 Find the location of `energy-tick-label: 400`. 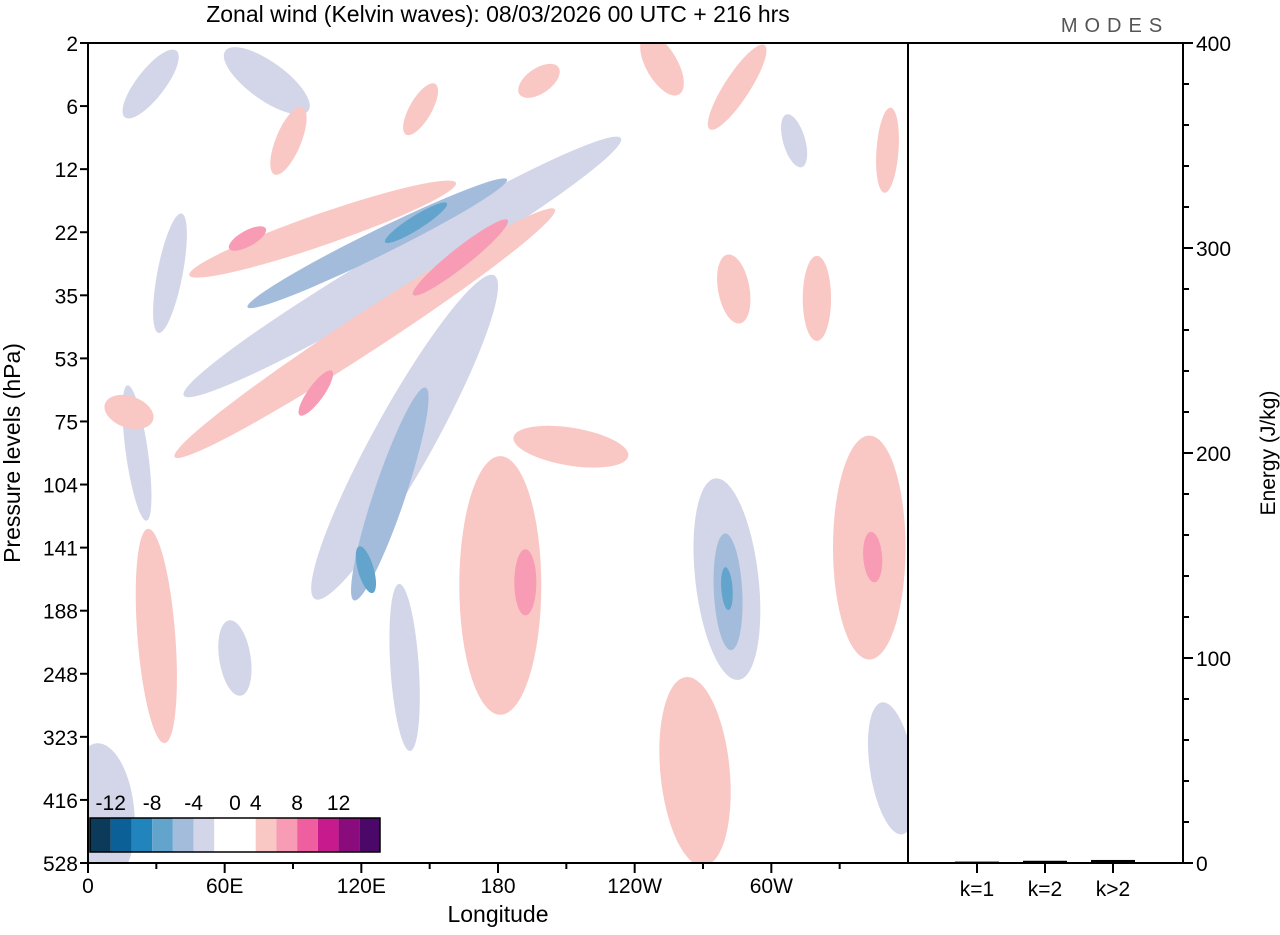

energy-tick-label: 400 is located at coordinates (1213, 44).